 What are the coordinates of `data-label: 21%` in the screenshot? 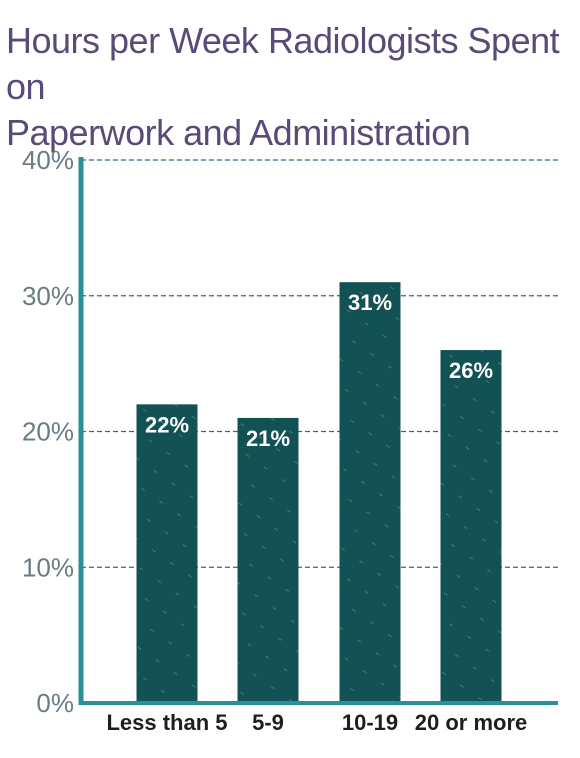 It's located at (268, 438).